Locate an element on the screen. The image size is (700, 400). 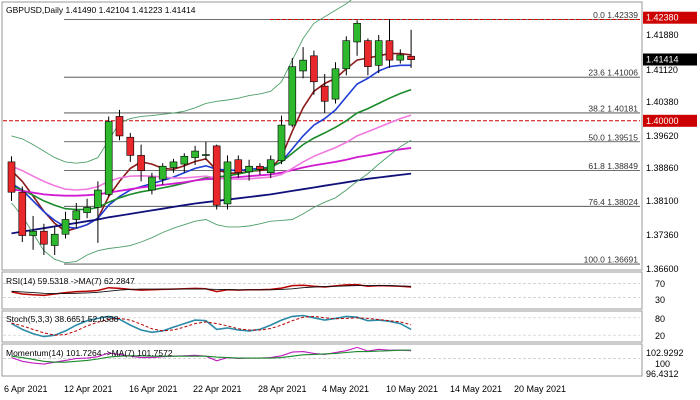
high-price-marker-text: 1.42380 is located at coordinates (662, 18).